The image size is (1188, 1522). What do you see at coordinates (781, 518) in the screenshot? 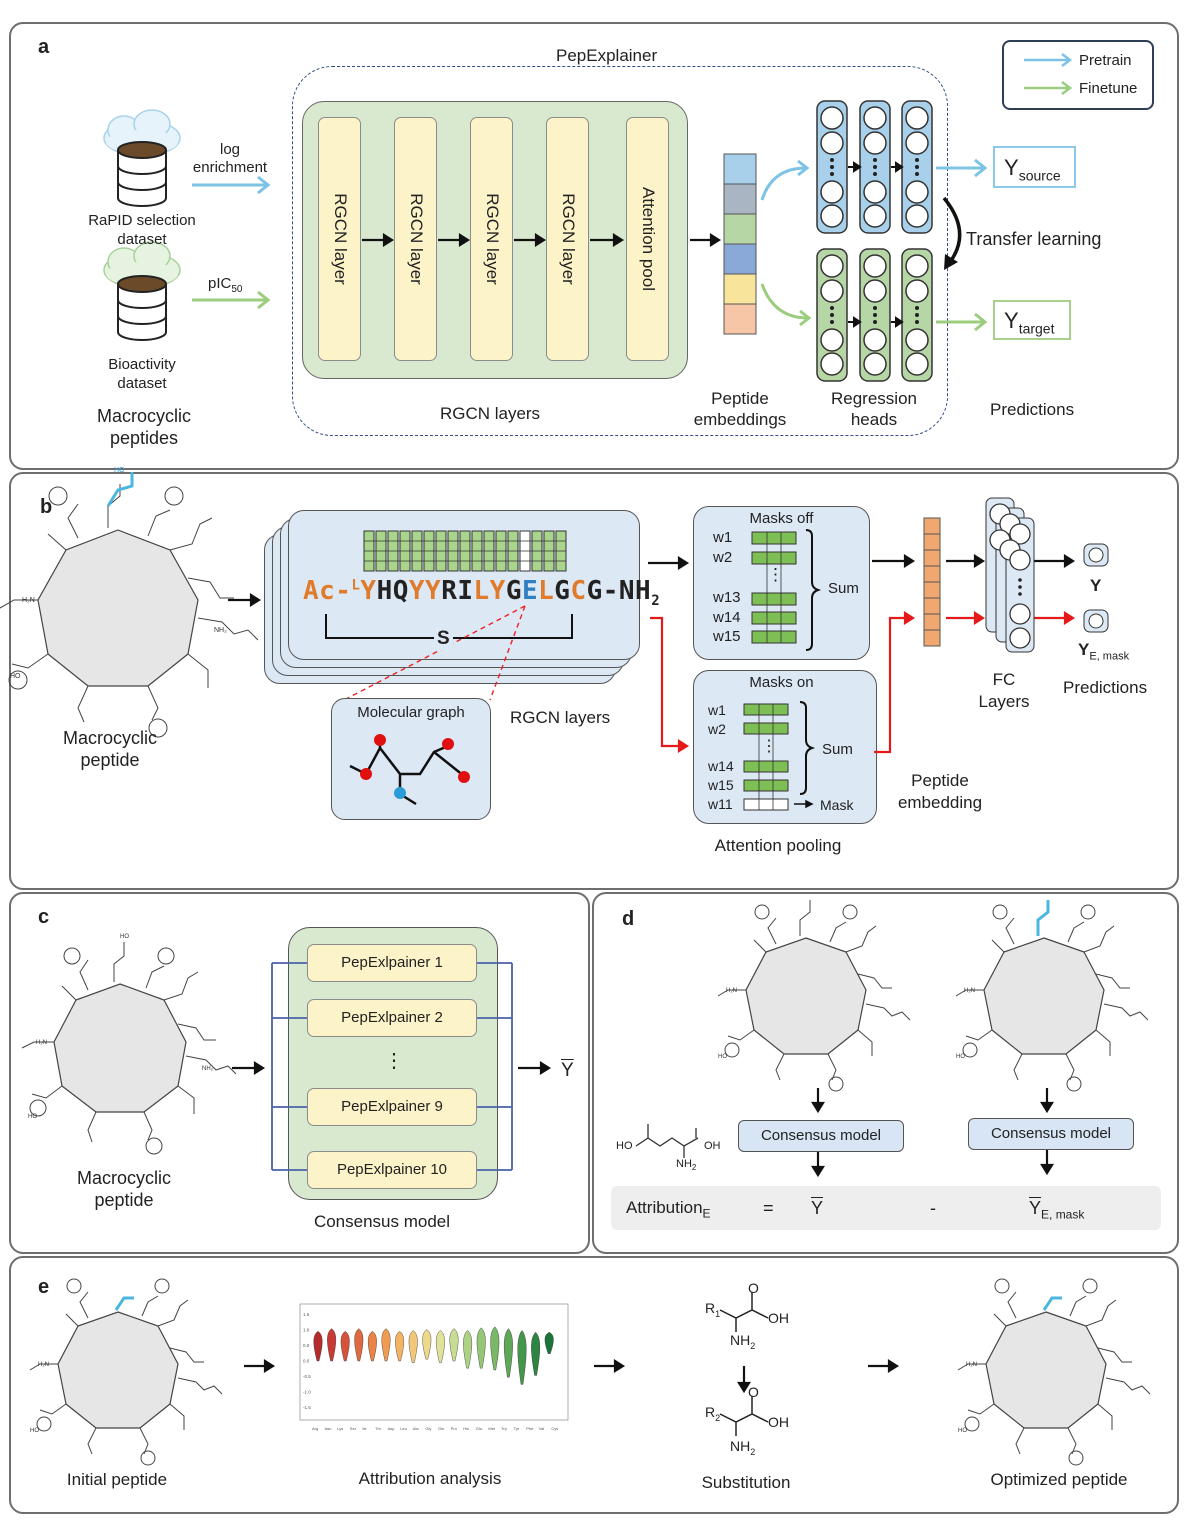
I see `masks-off-title: Masks off` at bounding box center [781, 518].